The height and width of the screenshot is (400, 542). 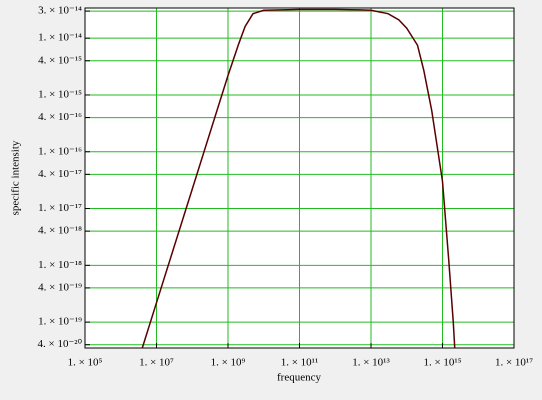 What do you see at coordinates (60, 60) in the screenshot?
I see `y-tick-label: 4. × 10⁻¹⁵` at bounding box center [60, 60].